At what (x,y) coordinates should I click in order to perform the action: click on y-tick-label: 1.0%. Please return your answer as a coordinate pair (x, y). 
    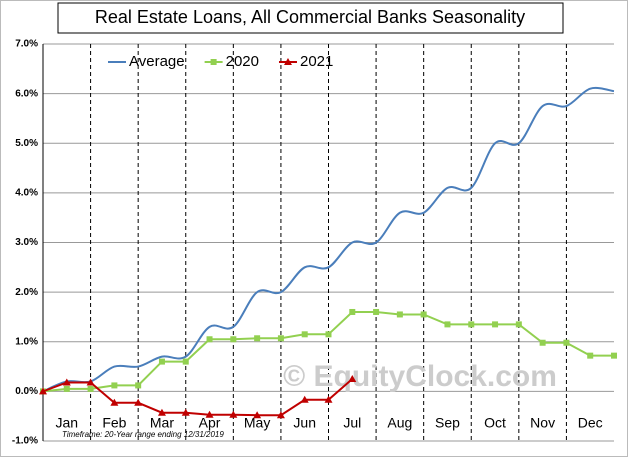
    Looking at the image, I should click on (26, 341).